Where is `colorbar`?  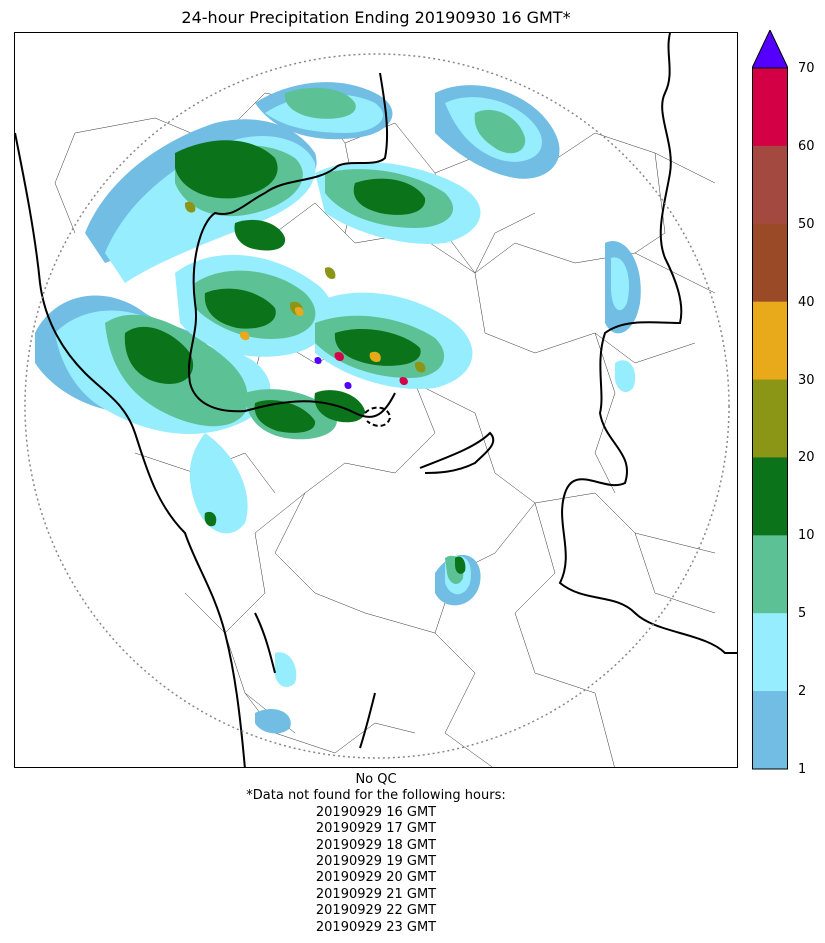 colorbar is located at coordinates (770, 399).